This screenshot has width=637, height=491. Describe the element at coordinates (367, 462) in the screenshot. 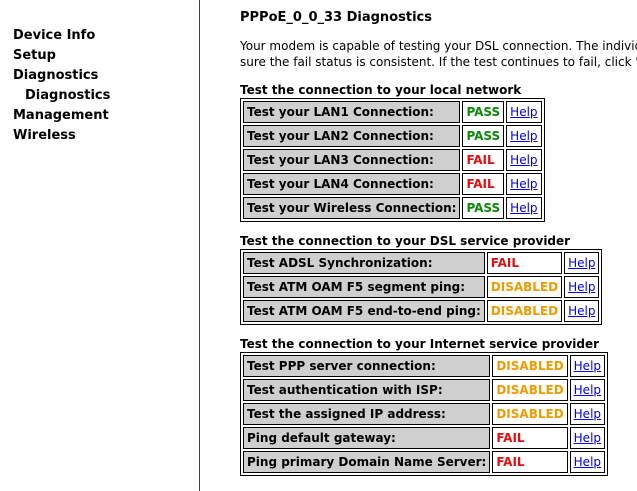

I see `test-label: Ping primary Domain Name Server:` at that location.